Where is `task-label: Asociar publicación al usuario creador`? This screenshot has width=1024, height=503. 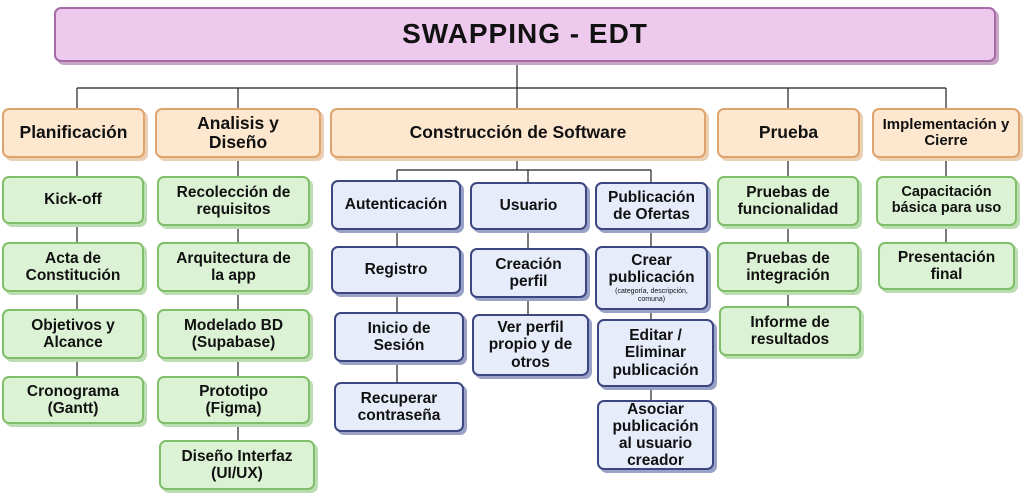 task-label: Asociar publicación al usuario creador is located at coordinates (655, 435).